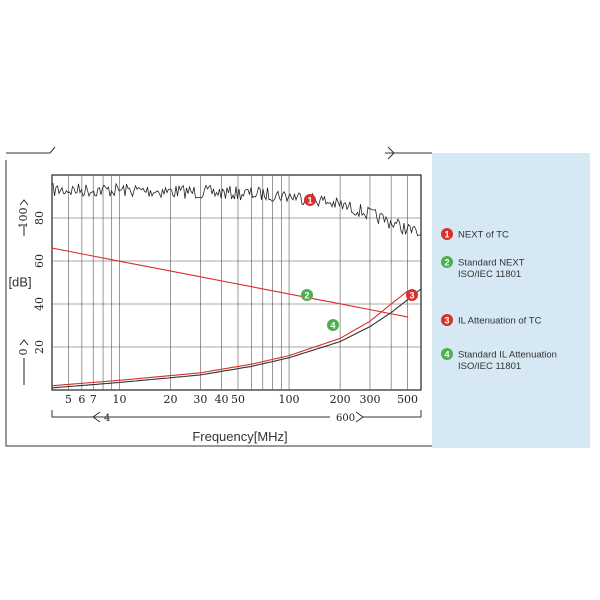 The height and width of the screenshot is (600, 600). Describe the element at coordinates (289, 399) in the screenshot. I see `x-tick-label: 100` at that location.